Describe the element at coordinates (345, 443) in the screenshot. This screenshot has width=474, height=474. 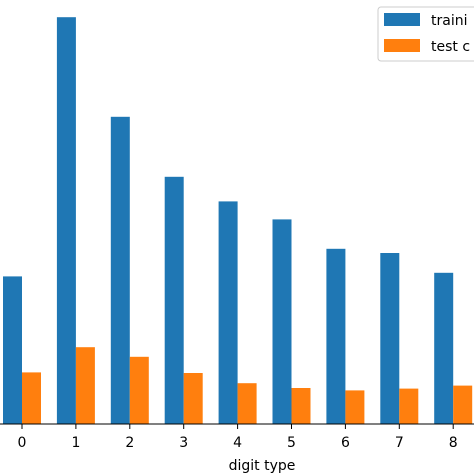
I see `x-tick-label: 6` at that location.